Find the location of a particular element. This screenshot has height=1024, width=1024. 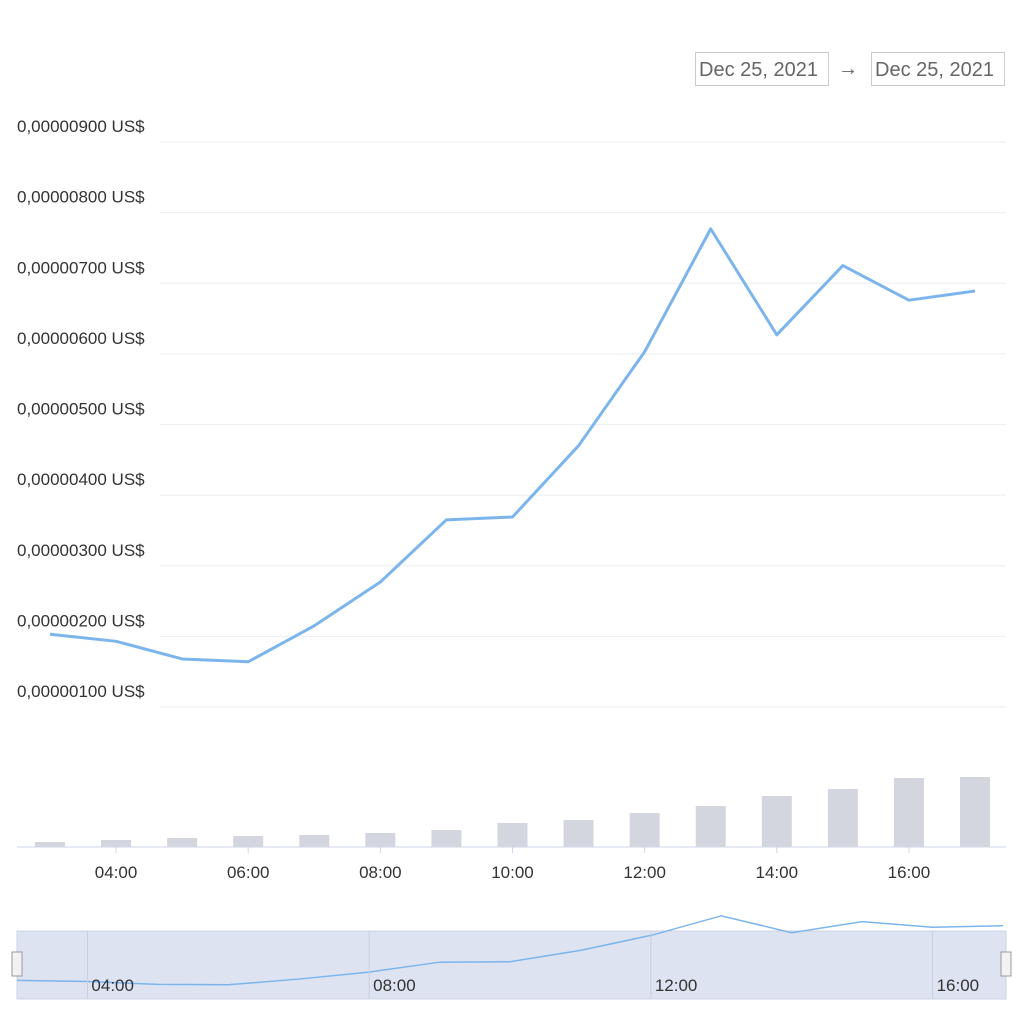

y-tick-label: 0,00000100 US$ is located at coordinates (81, 691).